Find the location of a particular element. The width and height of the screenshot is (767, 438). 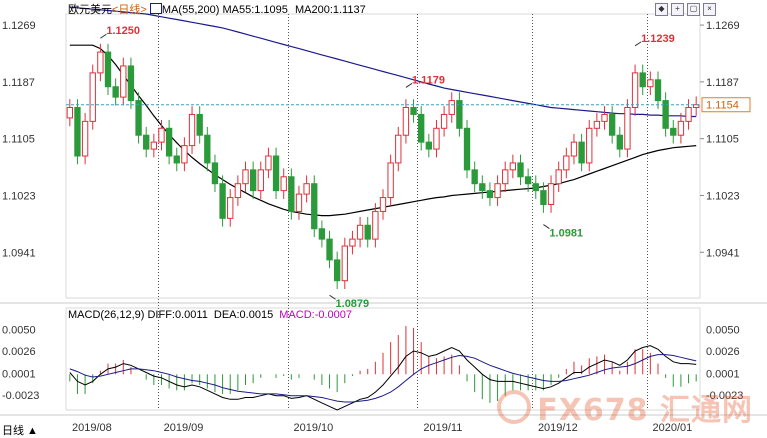

macd-tick-label: 0.0001 is located at coordinates (723, 374).